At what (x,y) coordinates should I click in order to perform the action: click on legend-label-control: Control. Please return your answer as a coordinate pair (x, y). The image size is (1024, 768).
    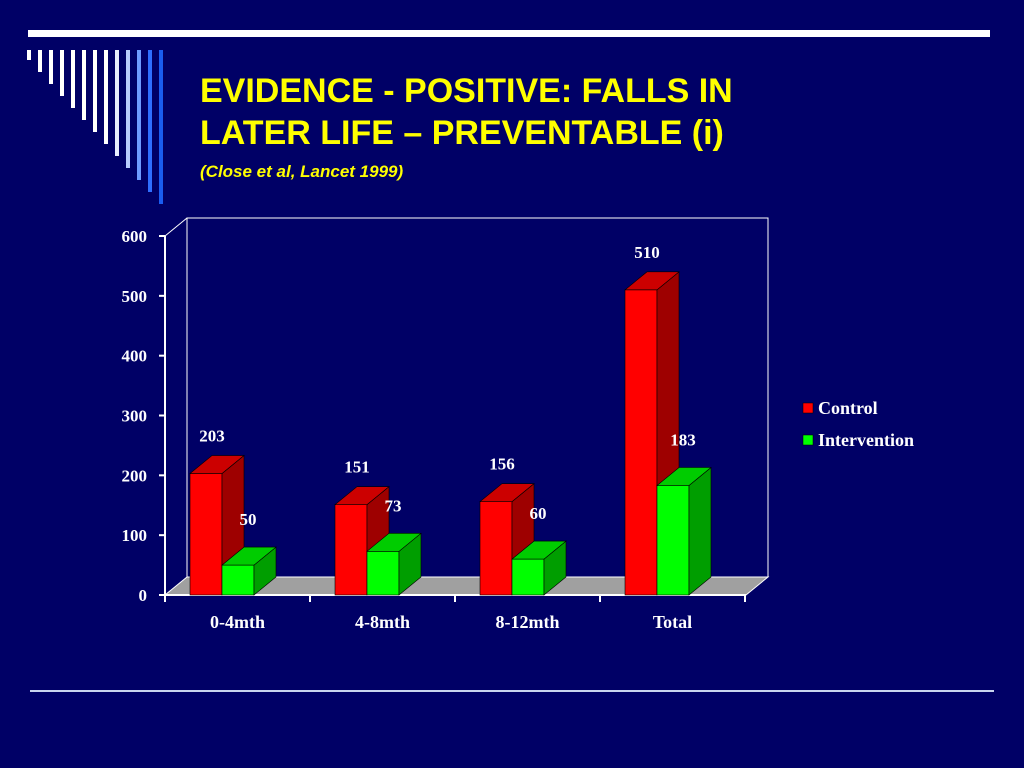
    Looking at the image, I should click on (848, 408).